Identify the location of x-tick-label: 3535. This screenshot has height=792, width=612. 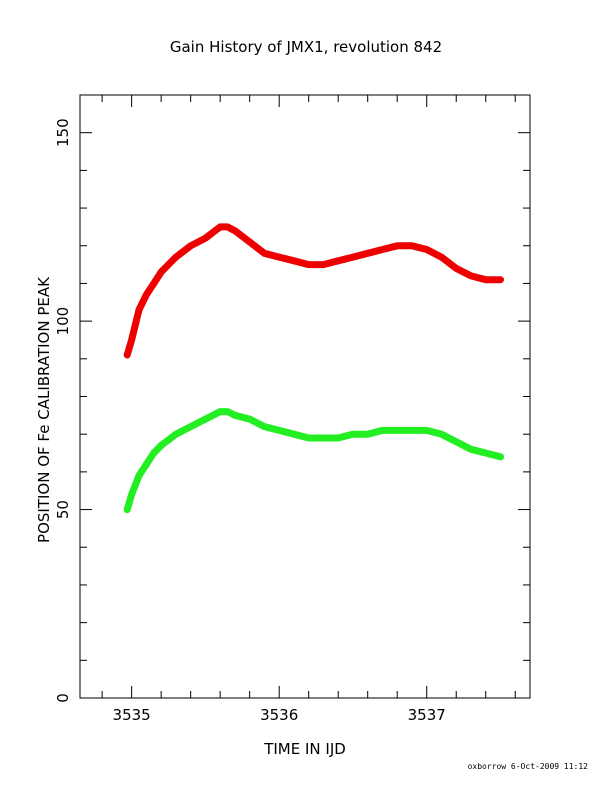
(132, 715).